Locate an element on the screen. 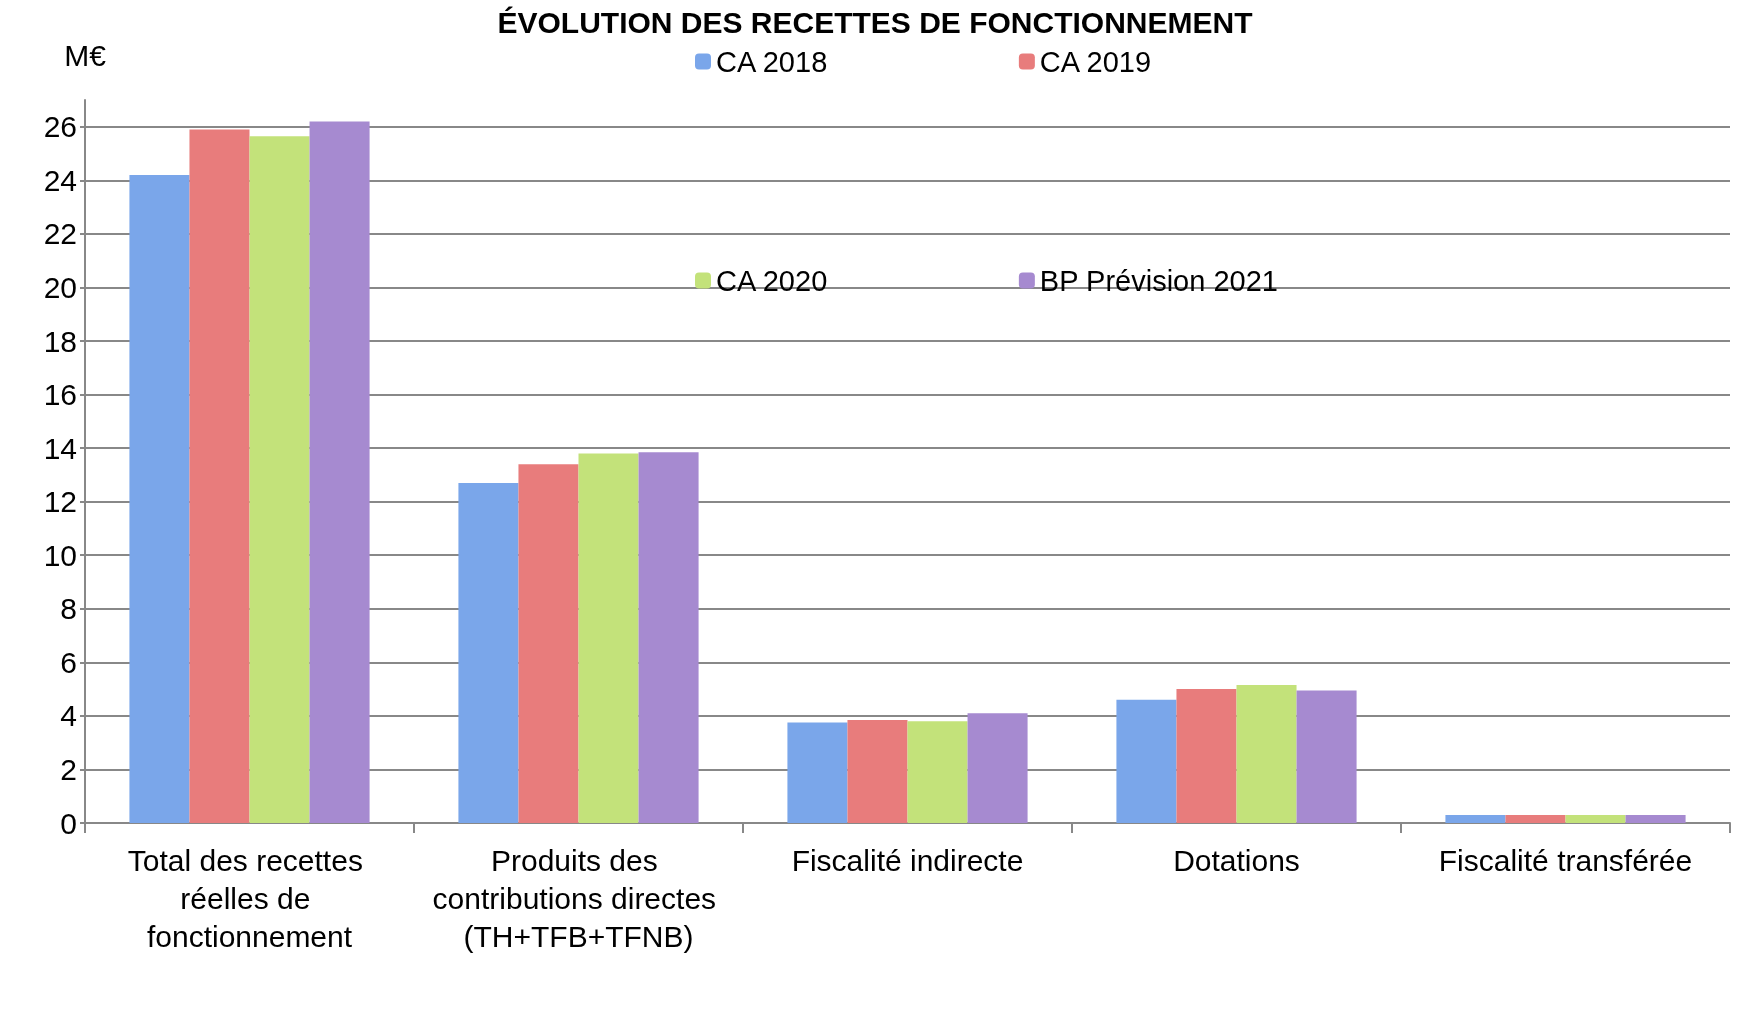 The height and width of the screenshot is (1013, 1750). y-tick-label: 26 is located at coordinates (60, 127).